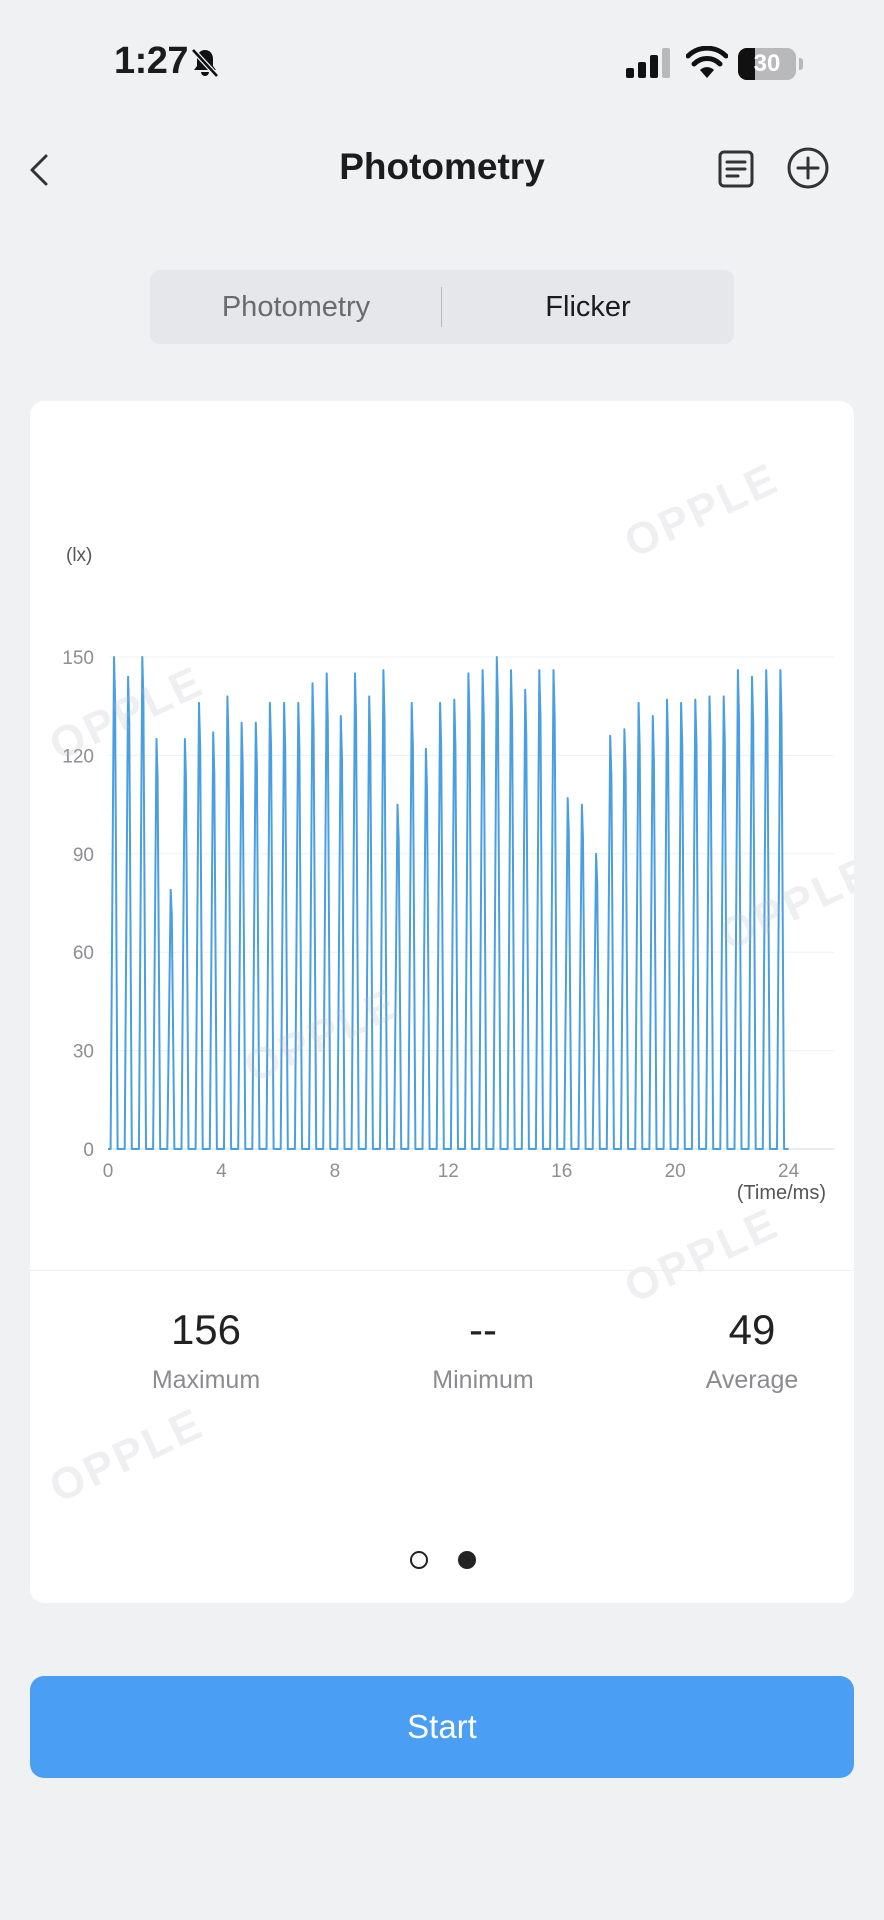  What do you see at coordinates (752, 1380) in the screenshot?
I see `average-label: Average` at bounding box center [752, 1380].